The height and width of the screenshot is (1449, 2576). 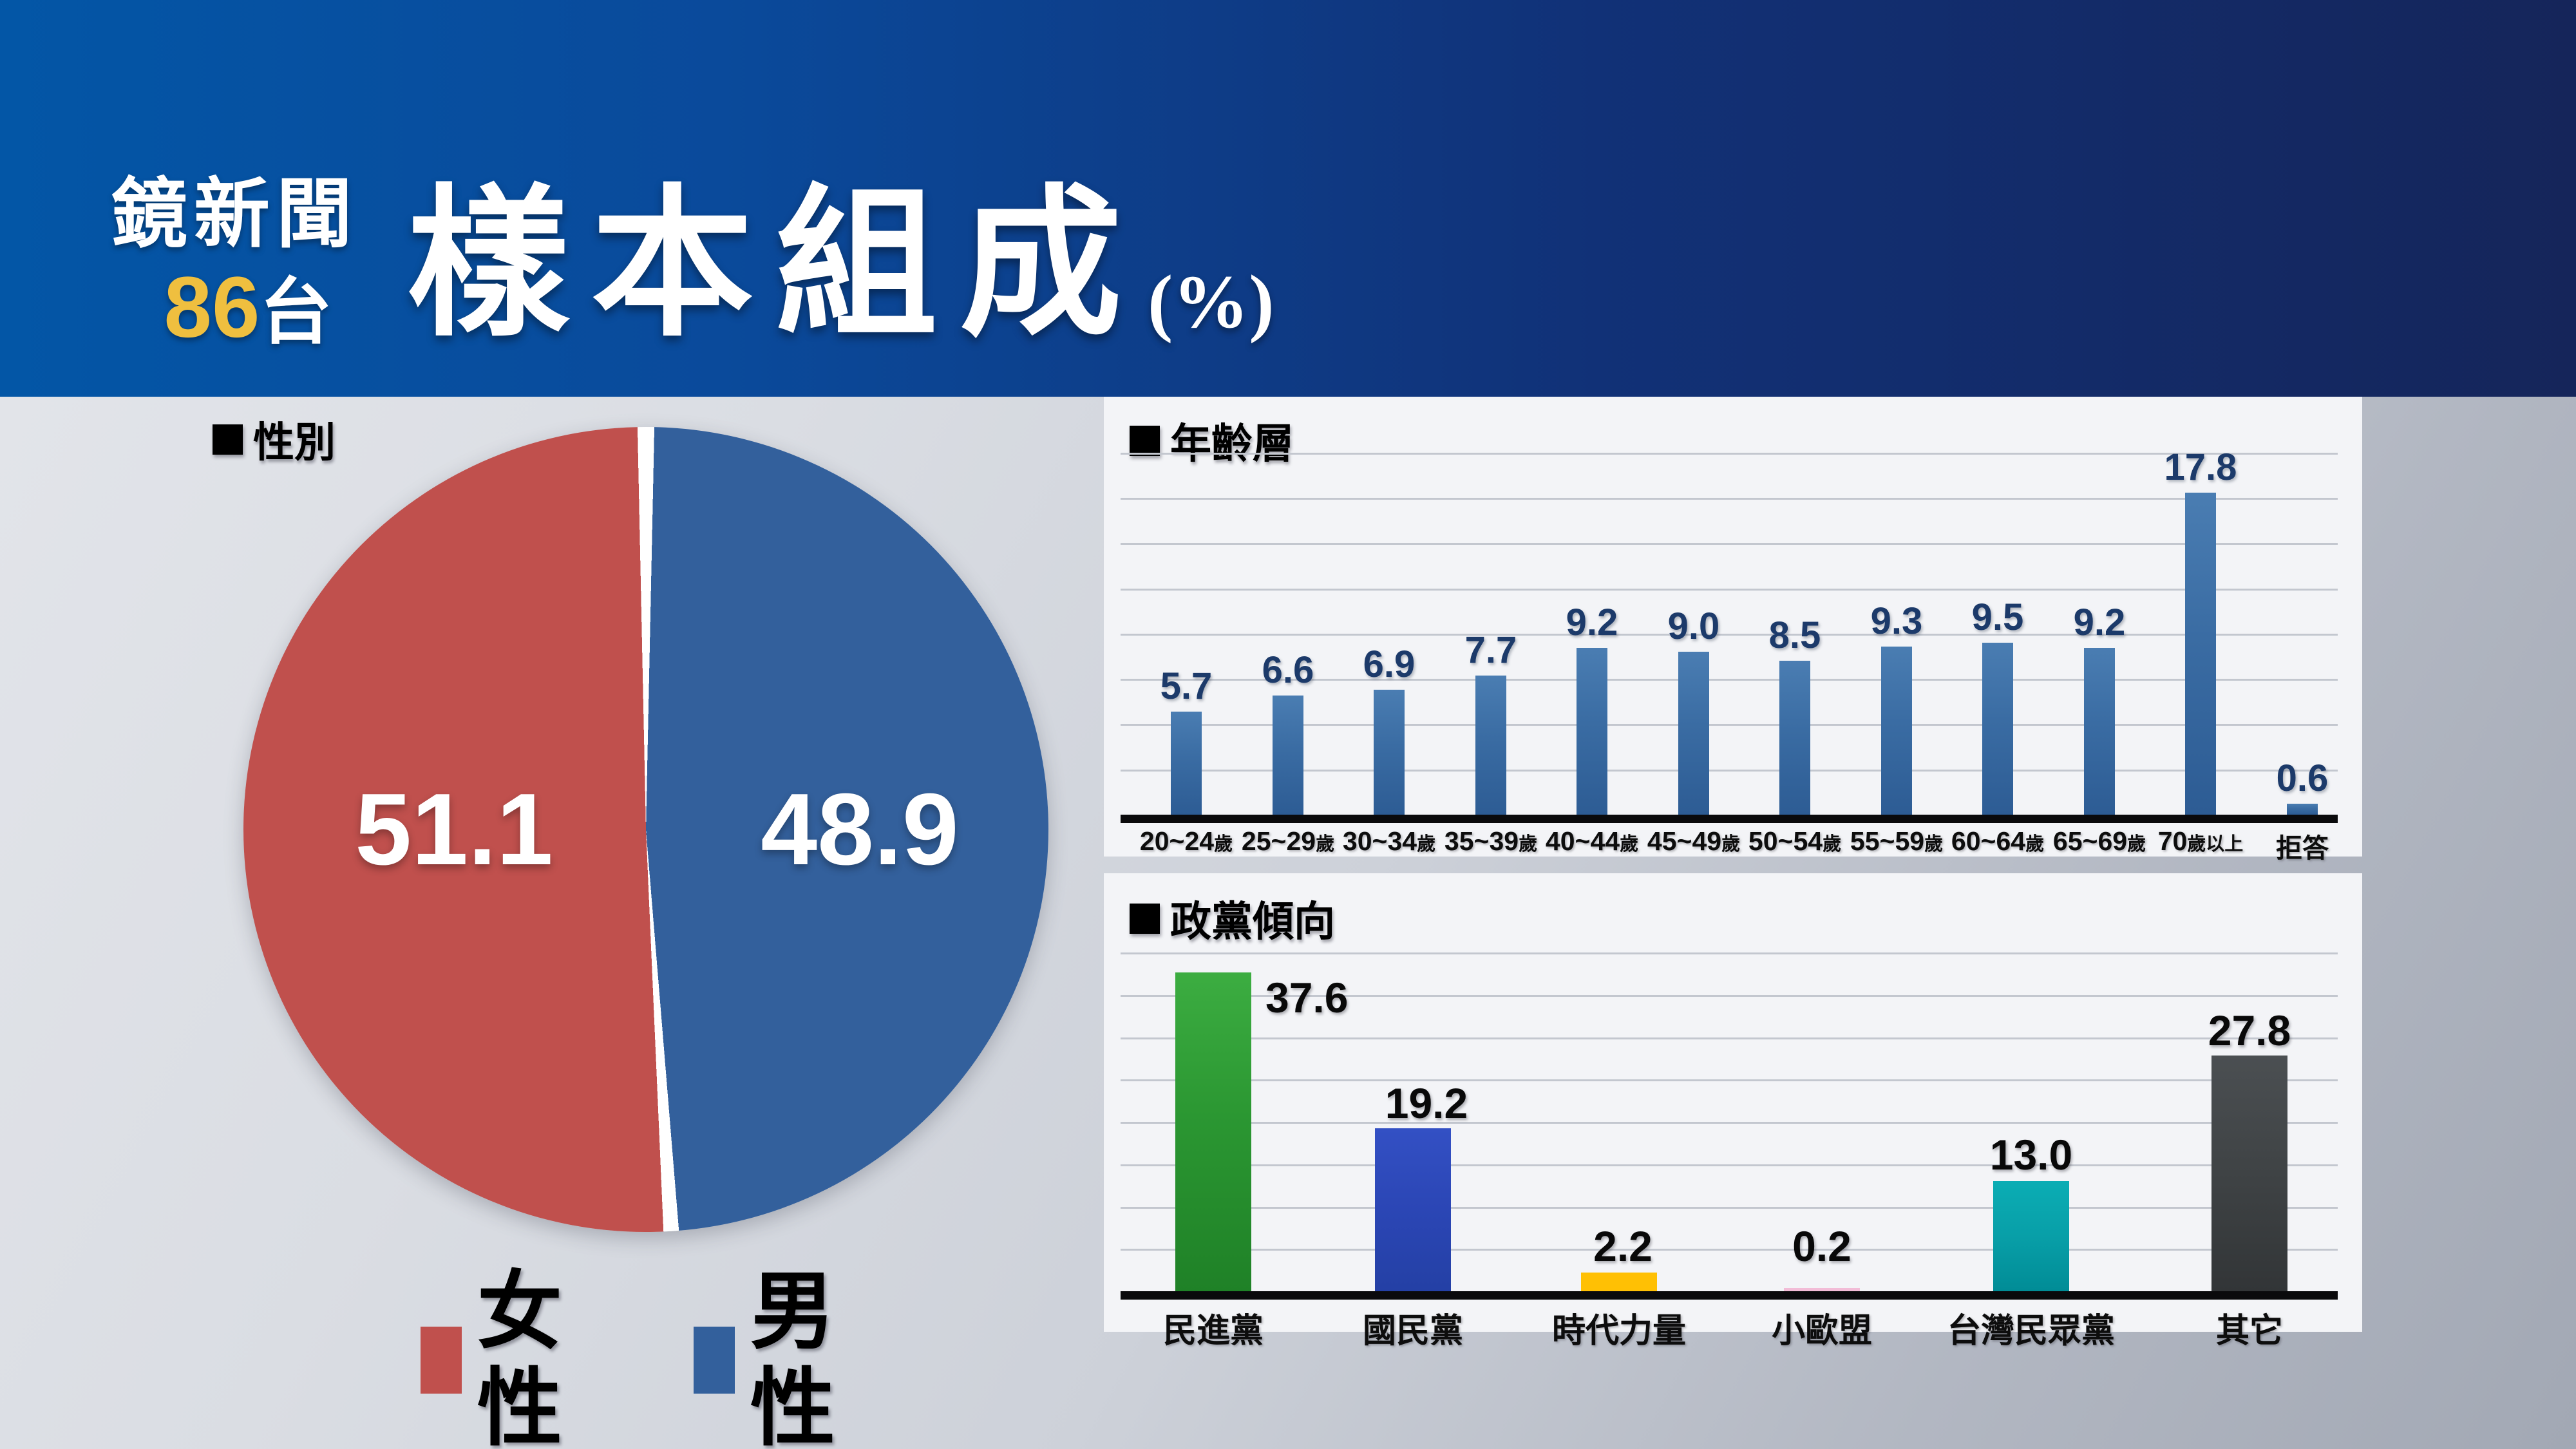 What do you see at coordinates (1729, 819) in the screenshot?
I see `age-x-axis` at bounding box center [1729, 819].